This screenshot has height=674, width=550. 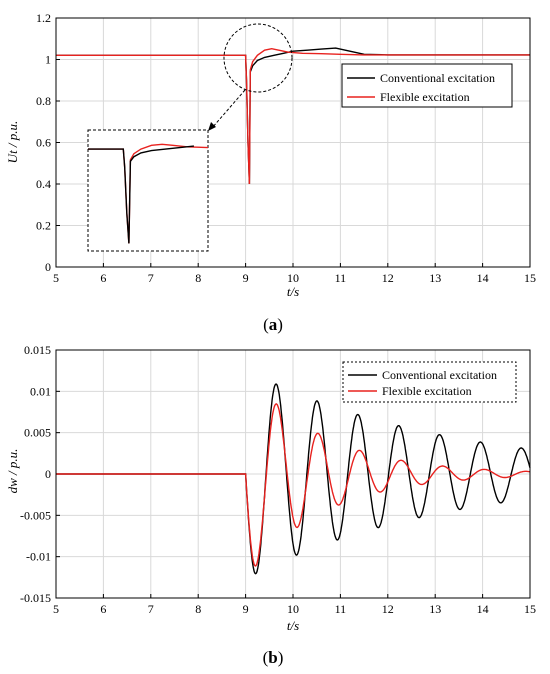 What do you see at coordinates (212, 126) in the screenshot?
I see `zoom-arrow-head` at bounding box center [212, 126].